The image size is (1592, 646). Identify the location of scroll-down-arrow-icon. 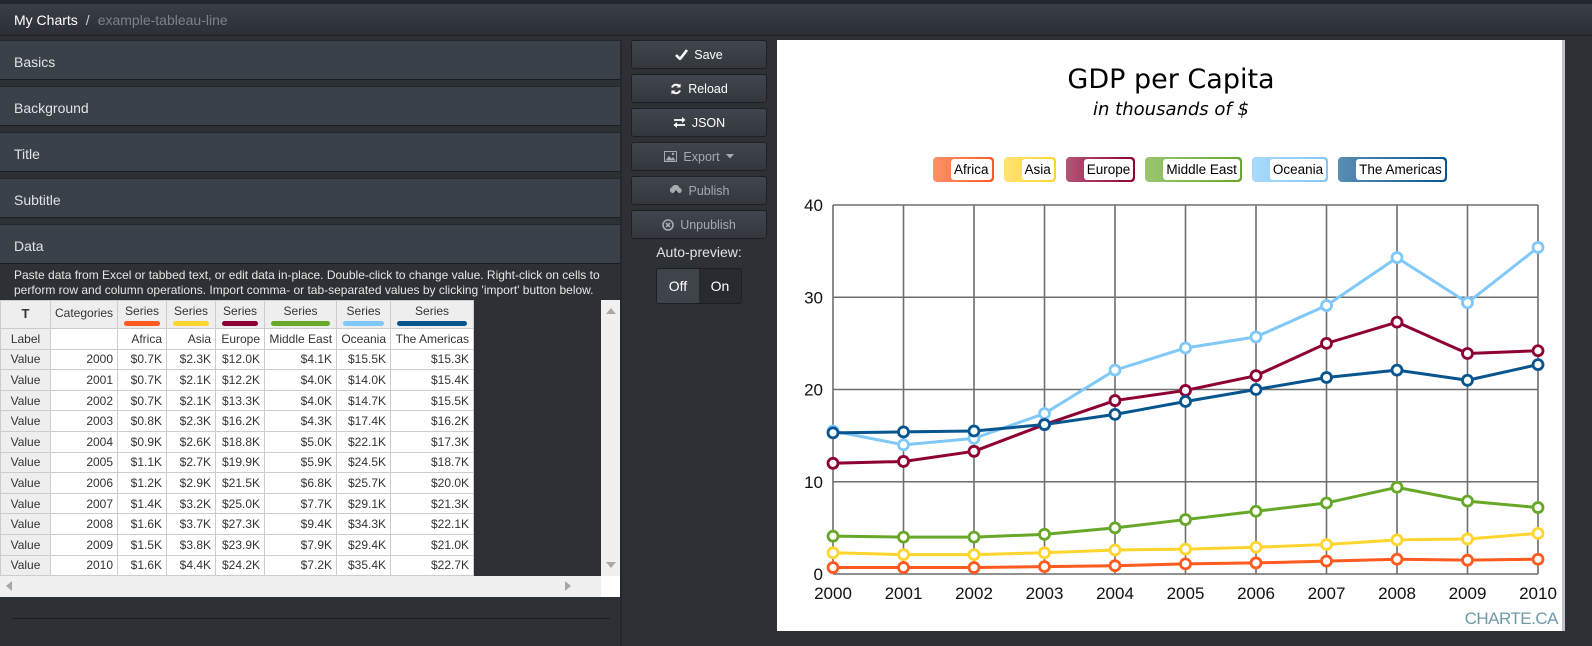
(611, 565).